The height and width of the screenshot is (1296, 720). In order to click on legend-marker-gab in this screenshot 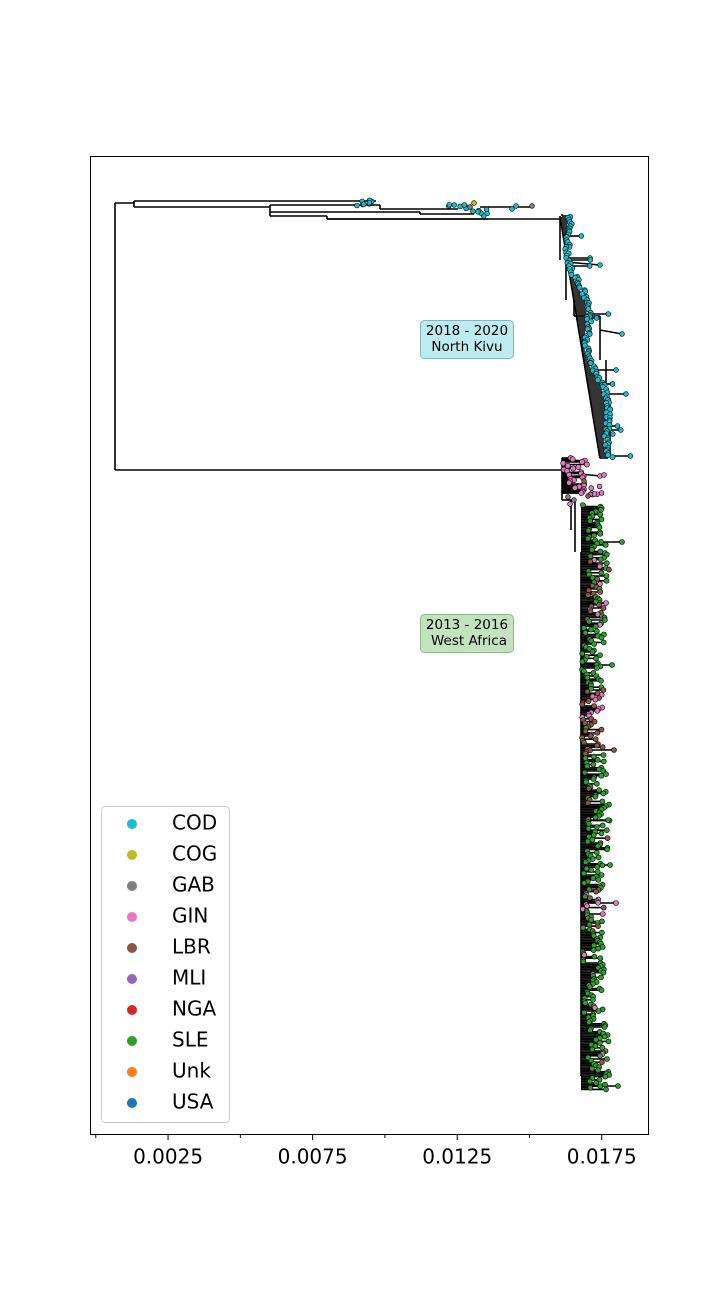, I will do `click(132, 886)`.